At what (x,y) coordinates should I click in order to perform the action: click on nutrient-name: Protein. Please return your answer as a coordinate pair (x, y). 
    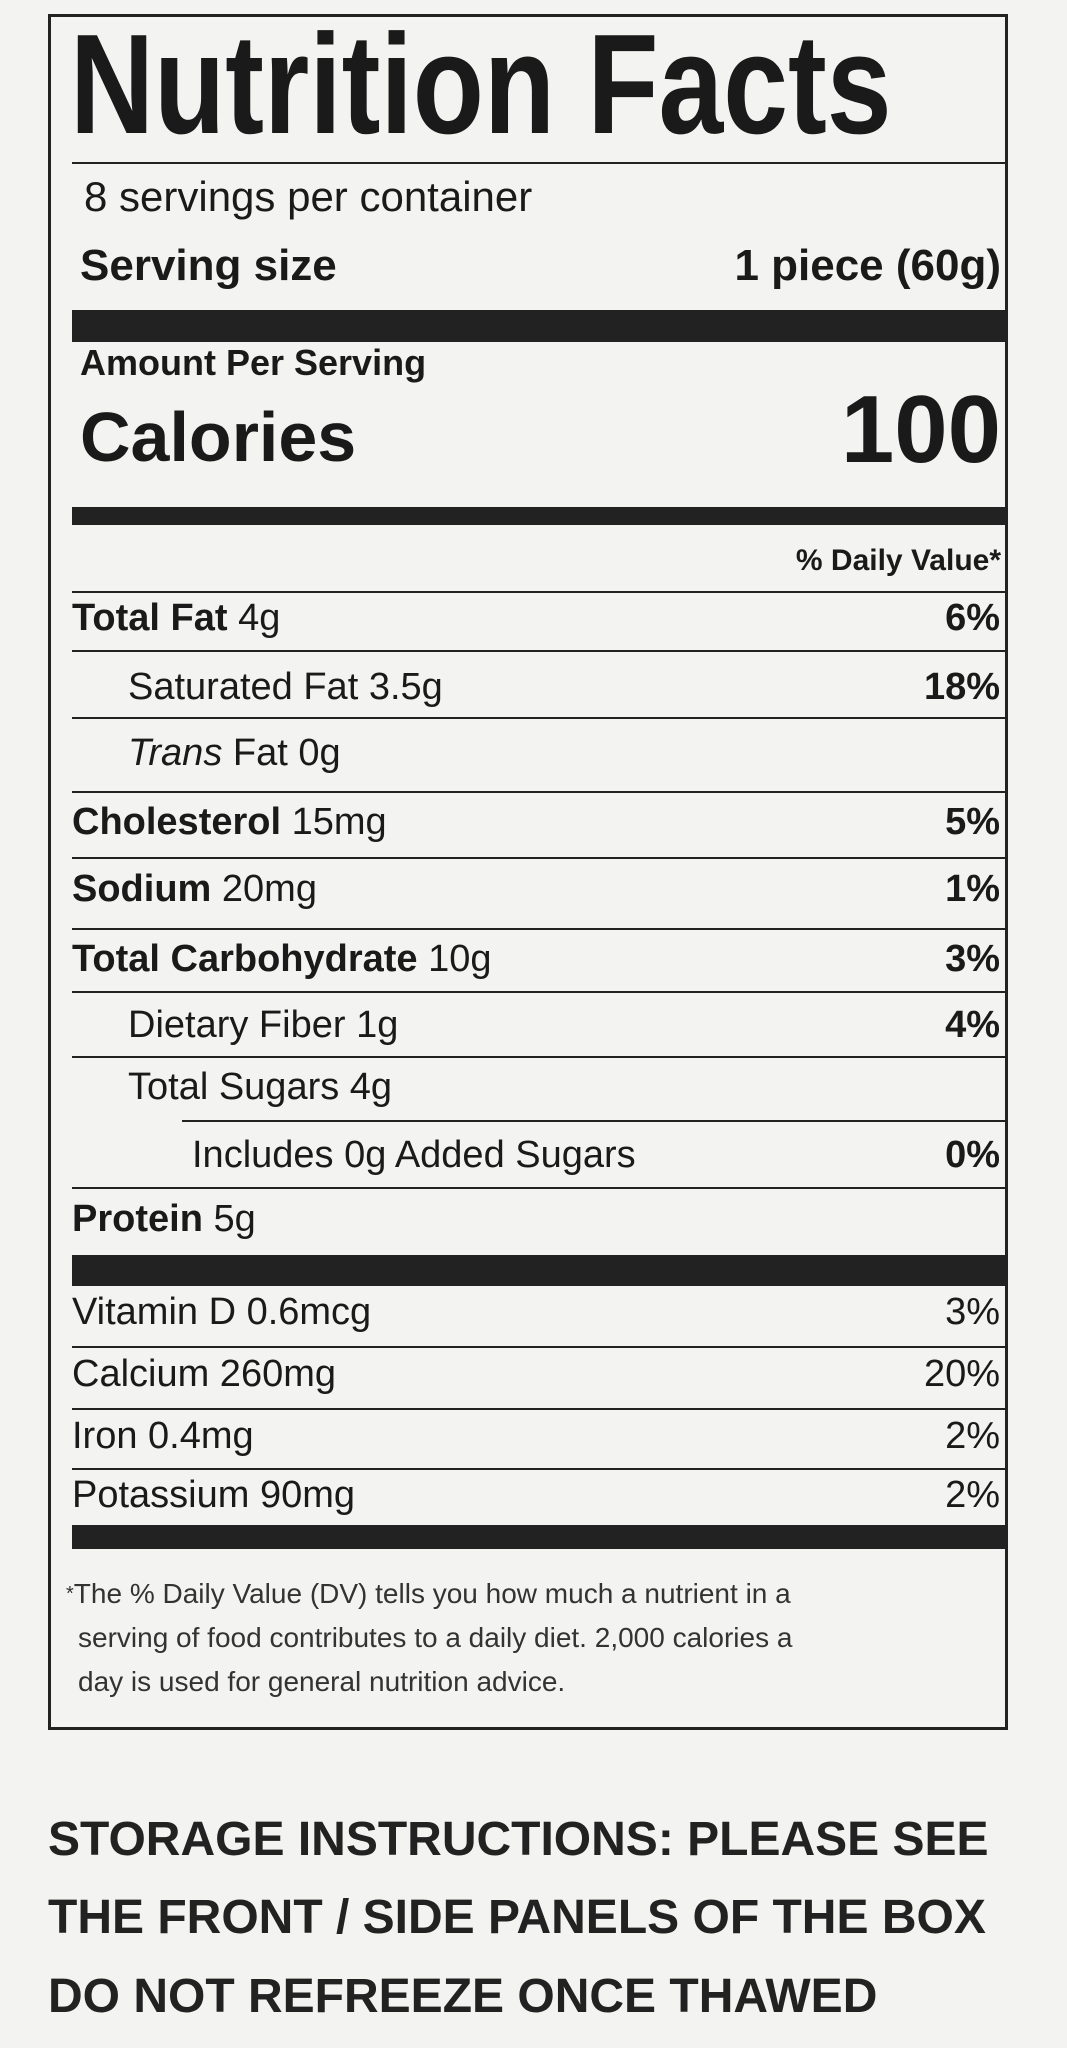
    Looking at the image, I should click on (137, 1219).